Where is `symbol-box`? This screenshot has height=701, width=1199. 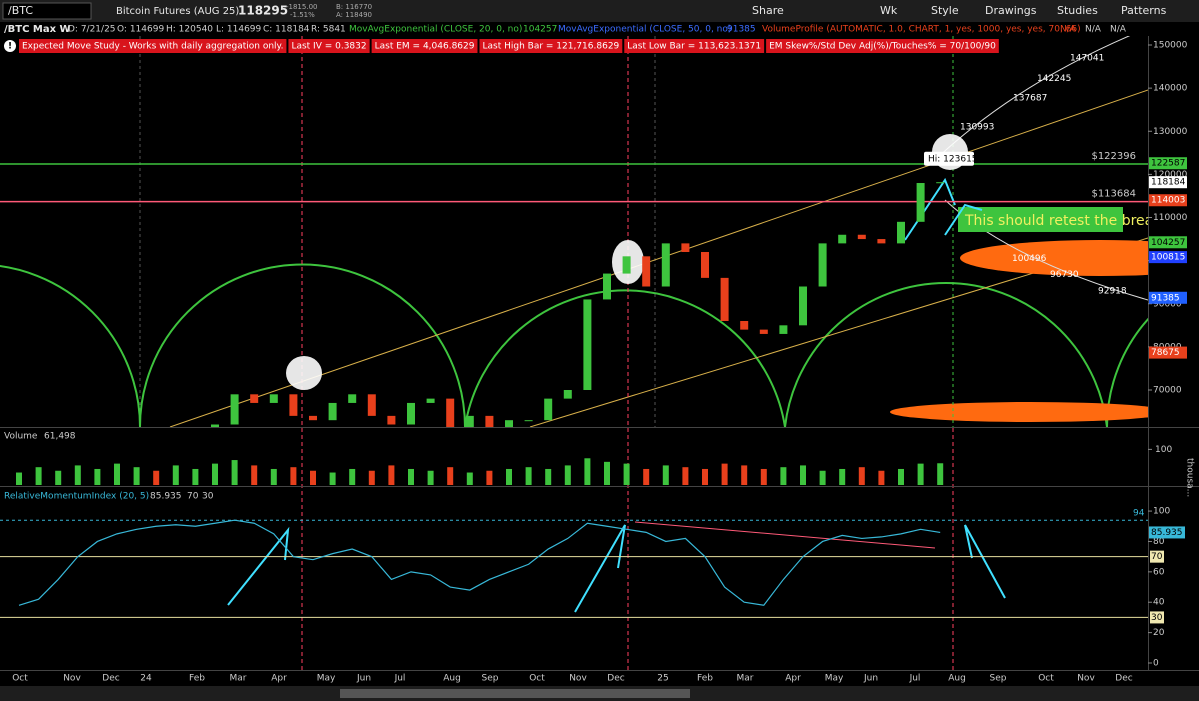 symbol-box is located at coordinates (47, 11).